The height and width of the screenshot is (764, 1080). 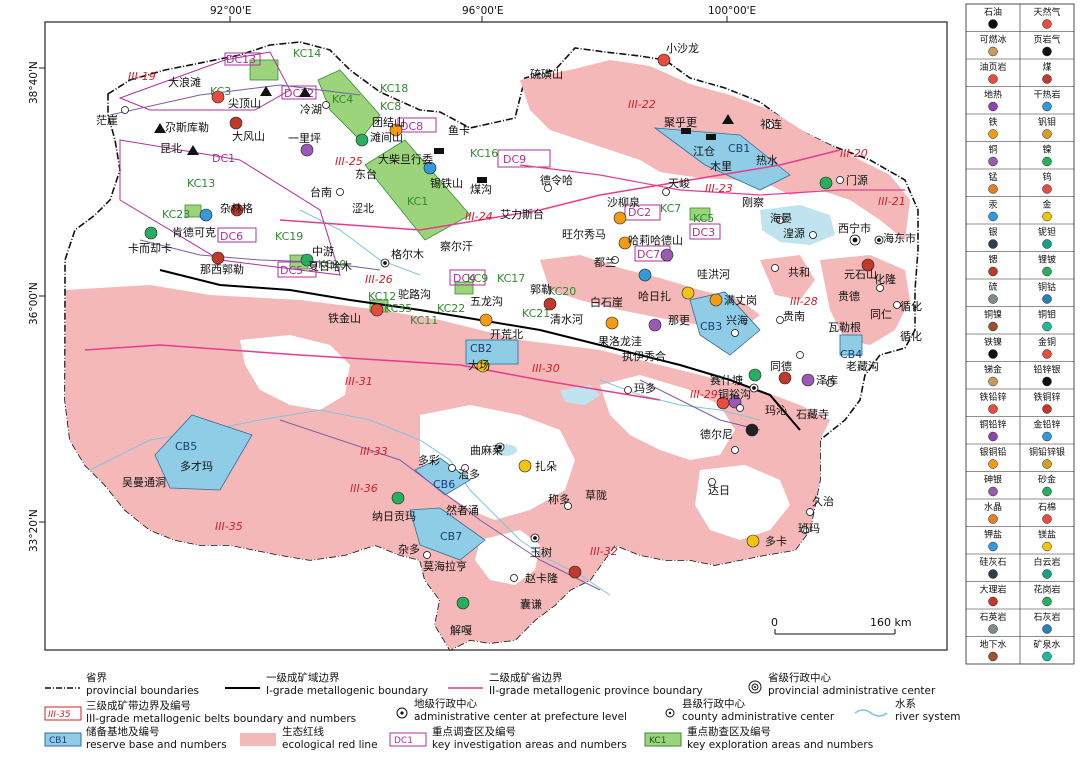 What do you see at coordinates (366, 174) in the screenshot?
I see `svg-text: 东台` at bounding box center [366, 174].